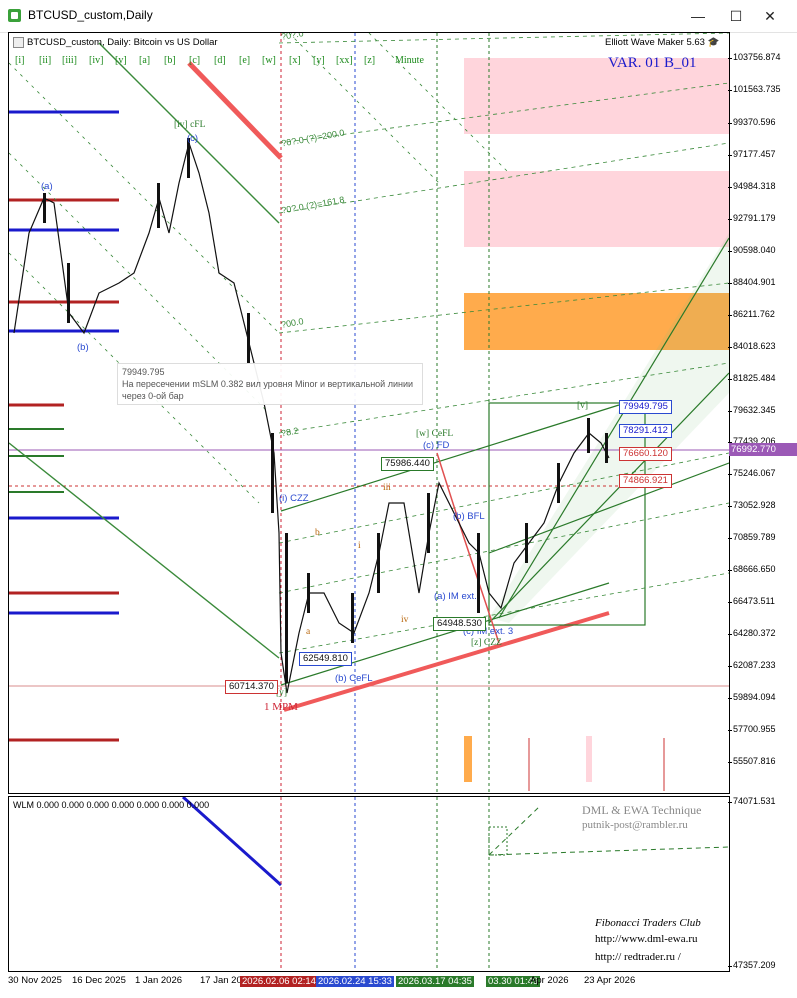  Describe the element at coordinates (409, 60) in the screenshot. I see `nav-link-minute: Minute` at that location.